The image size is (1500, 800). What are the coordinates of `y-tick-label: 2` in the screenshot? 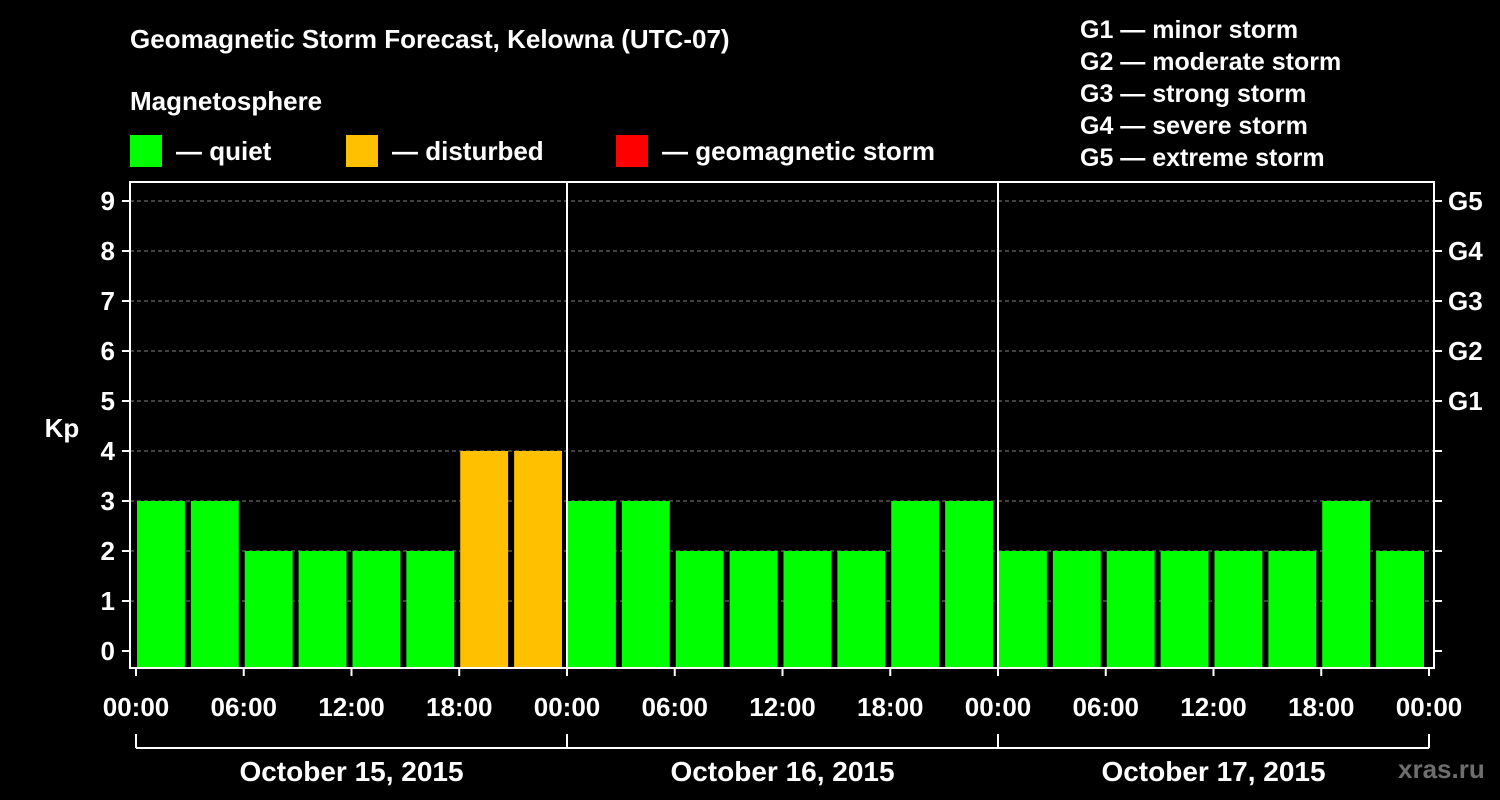 It's located at (108, 551).